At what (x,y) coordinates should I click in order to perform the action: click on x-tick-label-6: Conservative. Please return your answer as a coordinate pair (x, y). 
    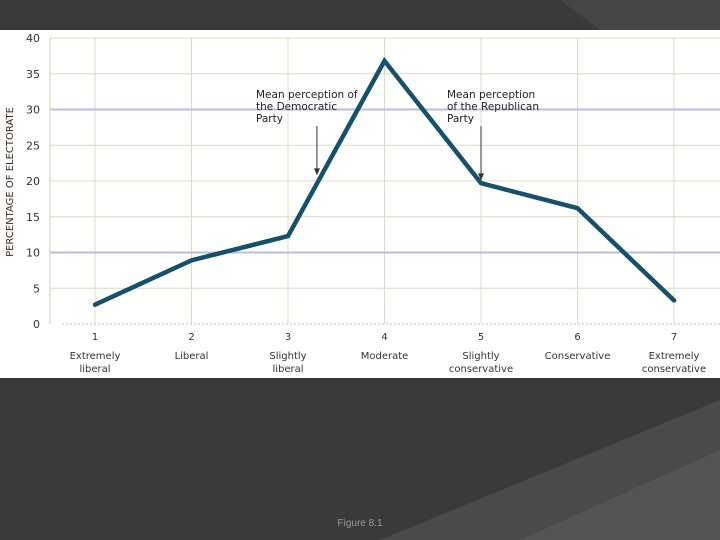
    Looking at the image, I should click on (578, 356).